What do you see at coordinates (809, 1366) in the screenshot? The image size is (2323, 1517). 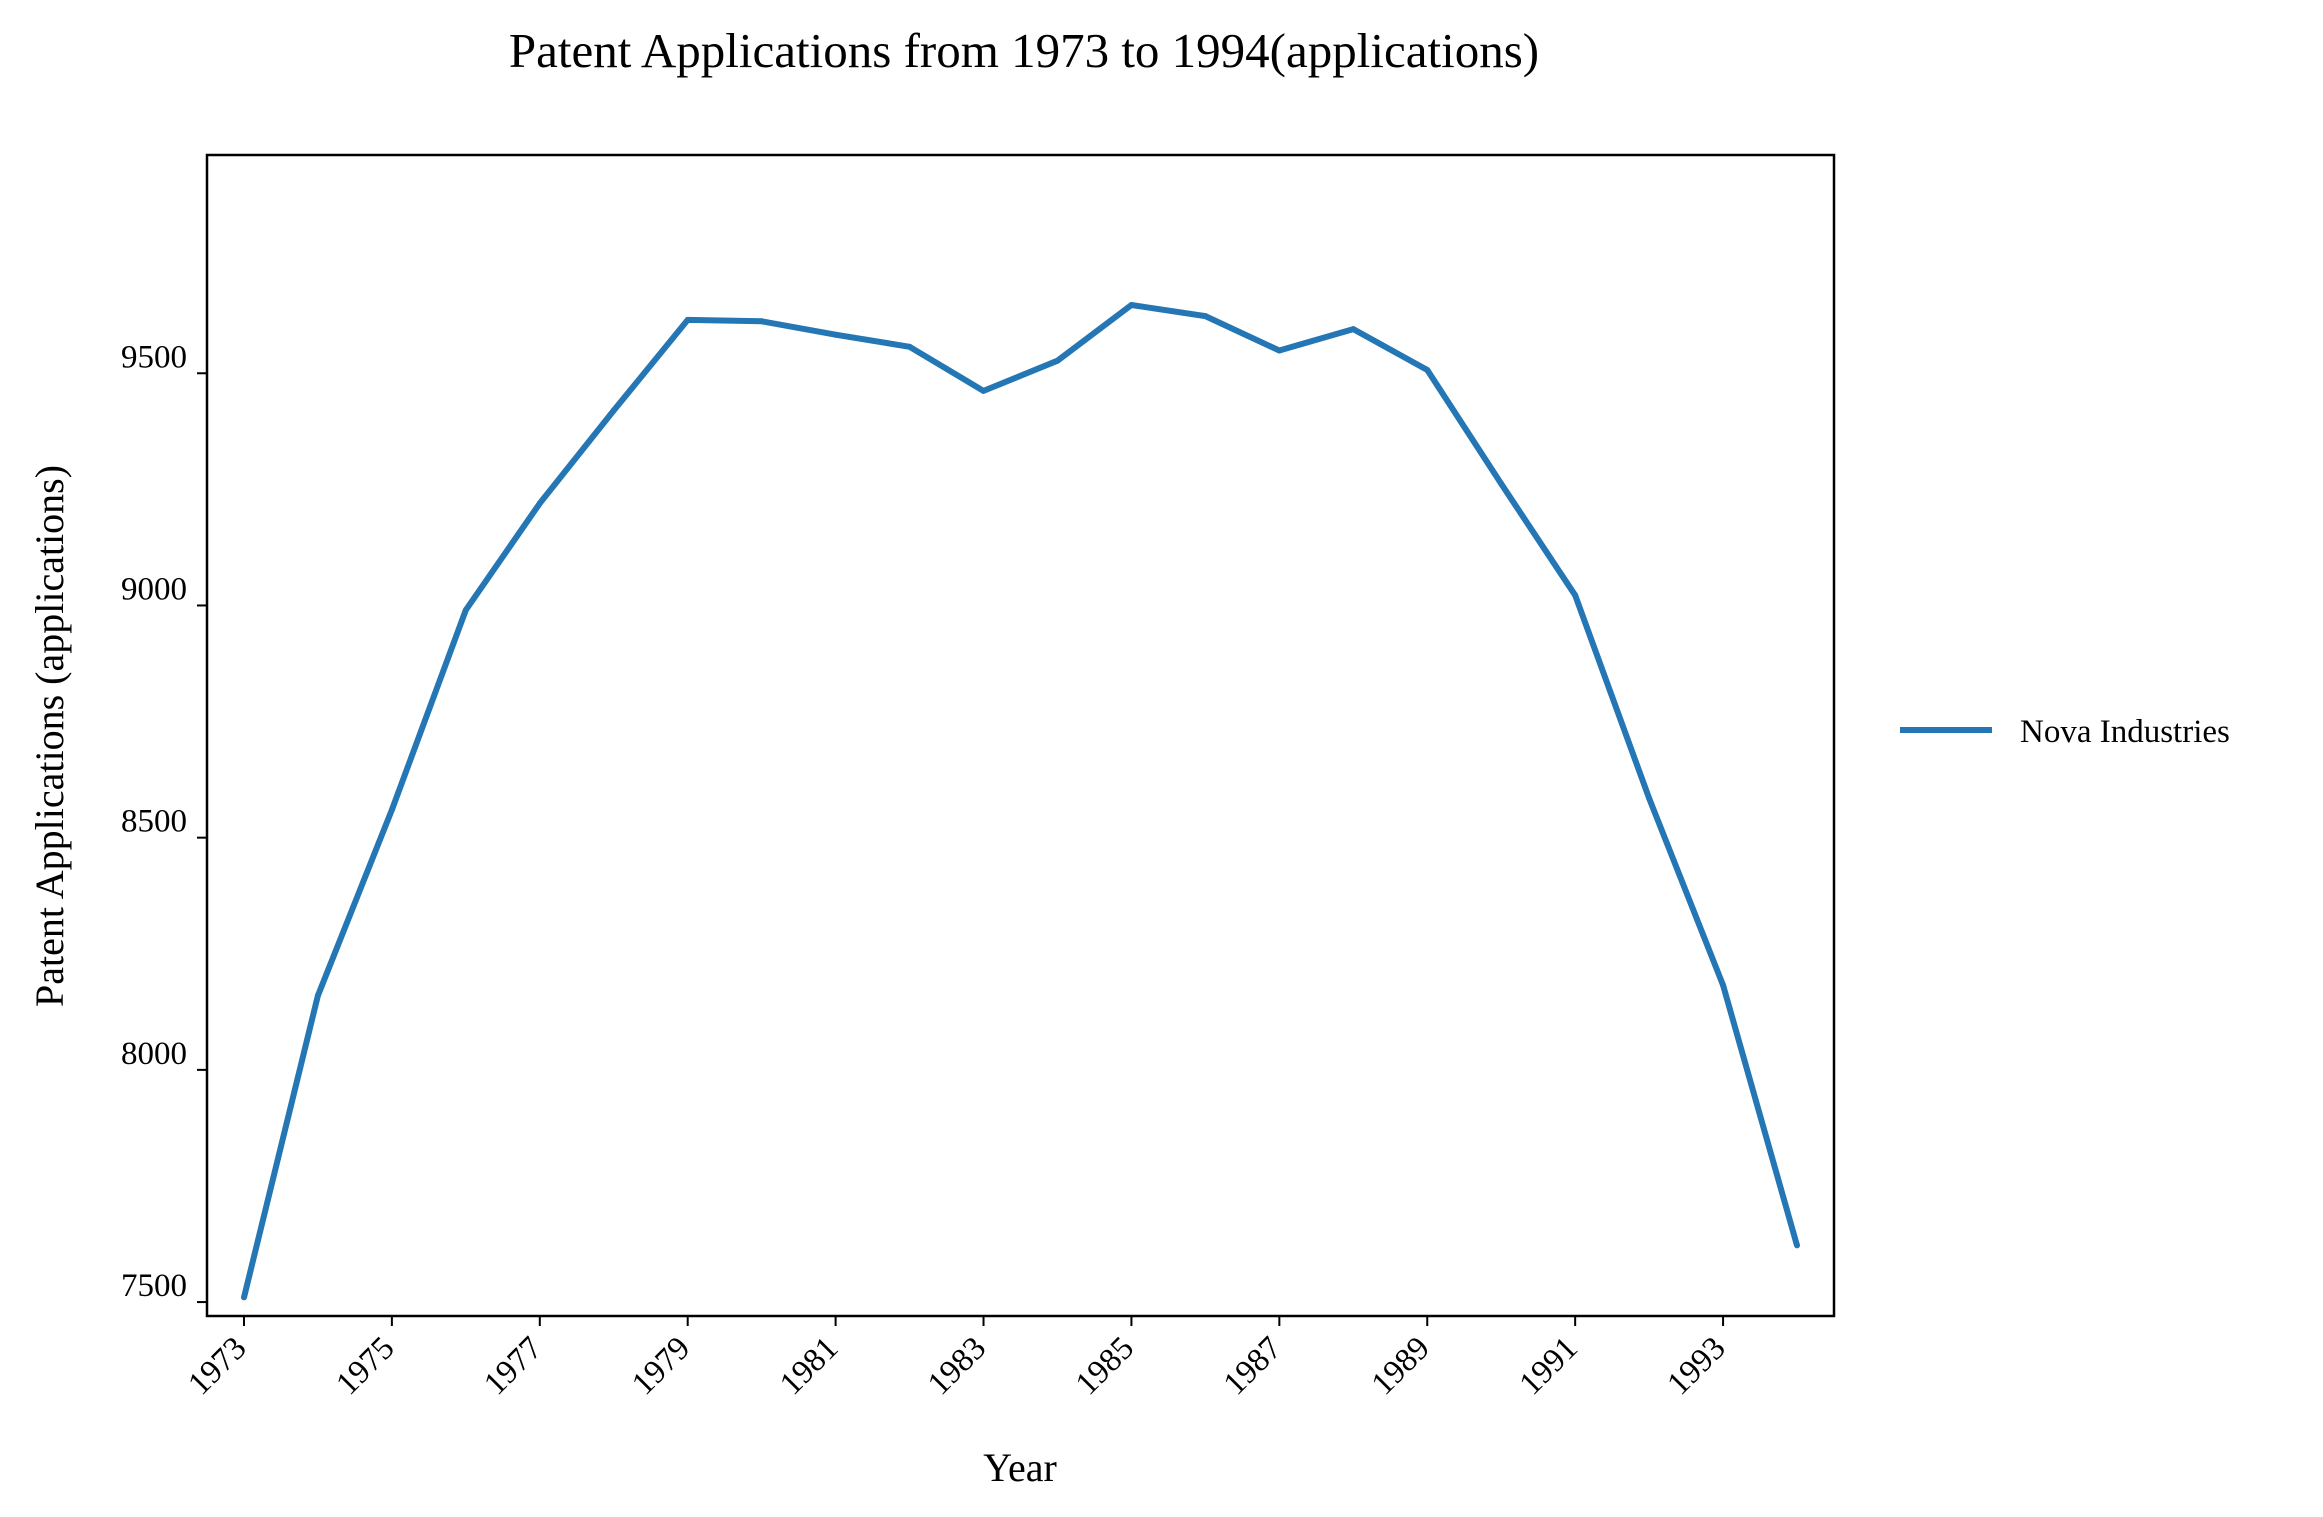 I see `x-tick-label: 1981` at bounding box center [809, 1366].